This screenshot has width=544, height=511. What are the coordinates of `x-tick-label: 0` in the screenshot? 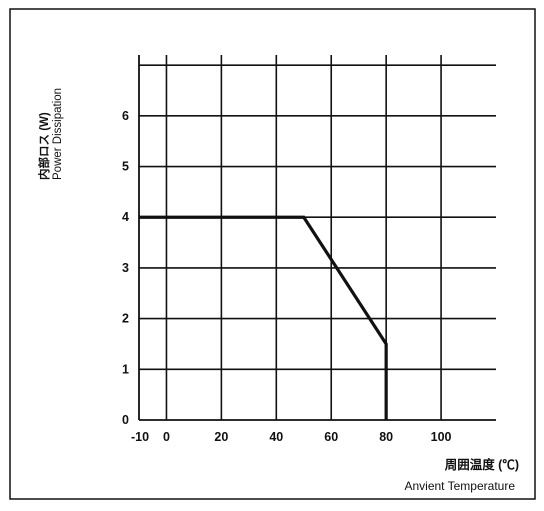 It's located at (166, 437).